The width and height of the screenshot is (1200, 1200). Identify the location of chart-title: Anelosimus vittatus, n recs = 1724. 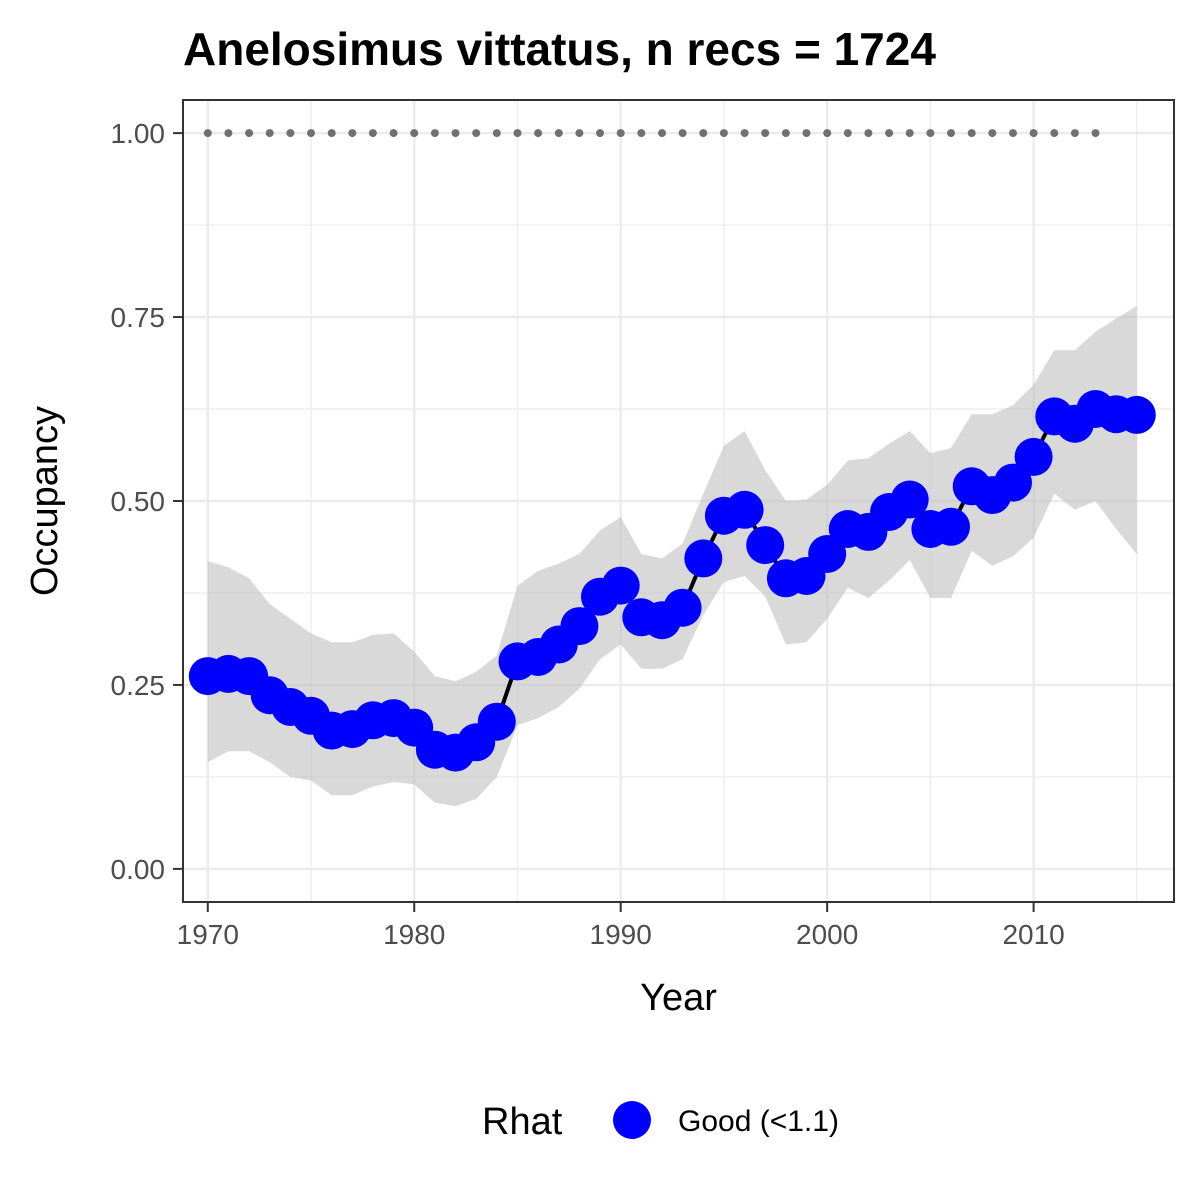
(559, 49).